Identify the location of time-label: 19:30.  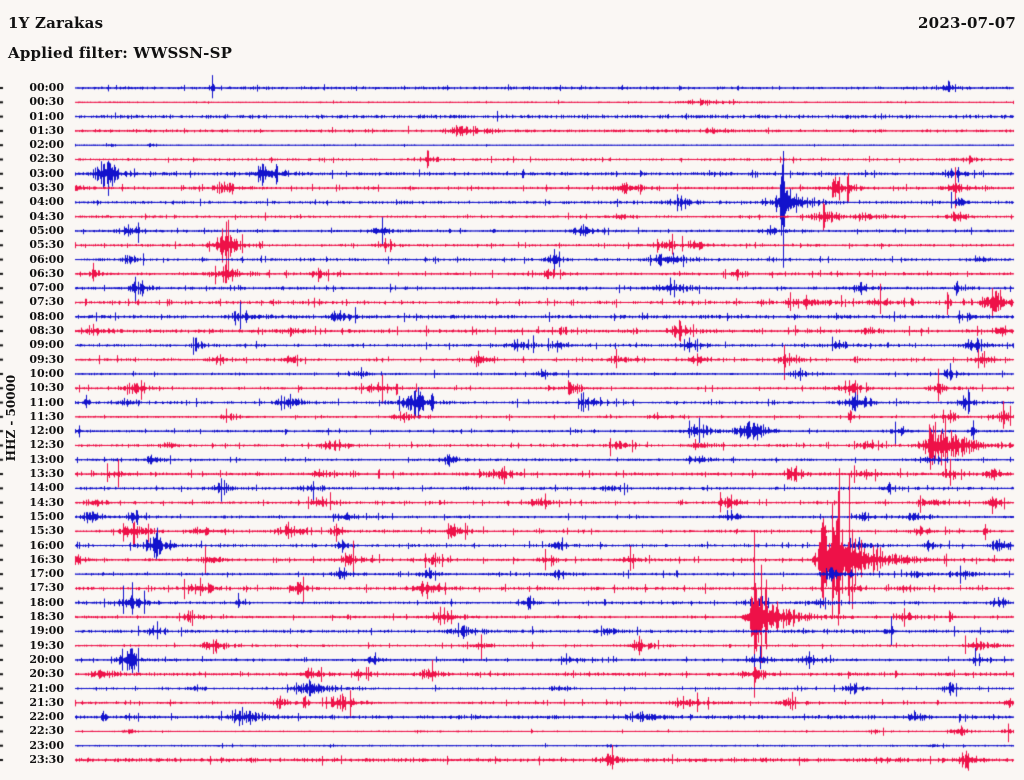
(46, 645).